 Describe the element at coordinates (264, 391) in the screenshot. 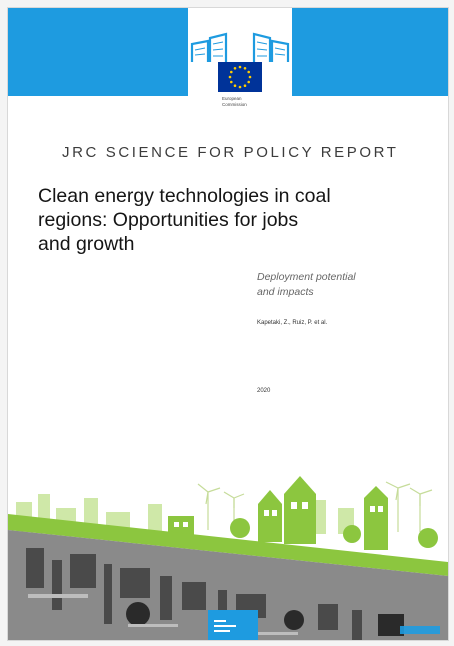

I see `publication-year: 2020` at that location.